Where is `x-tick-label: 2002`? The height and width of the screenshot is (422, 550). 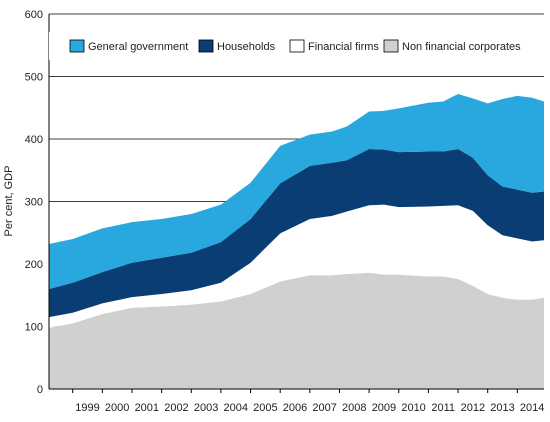
x-tick-label: 2002 is located at coordinates (176, 408).